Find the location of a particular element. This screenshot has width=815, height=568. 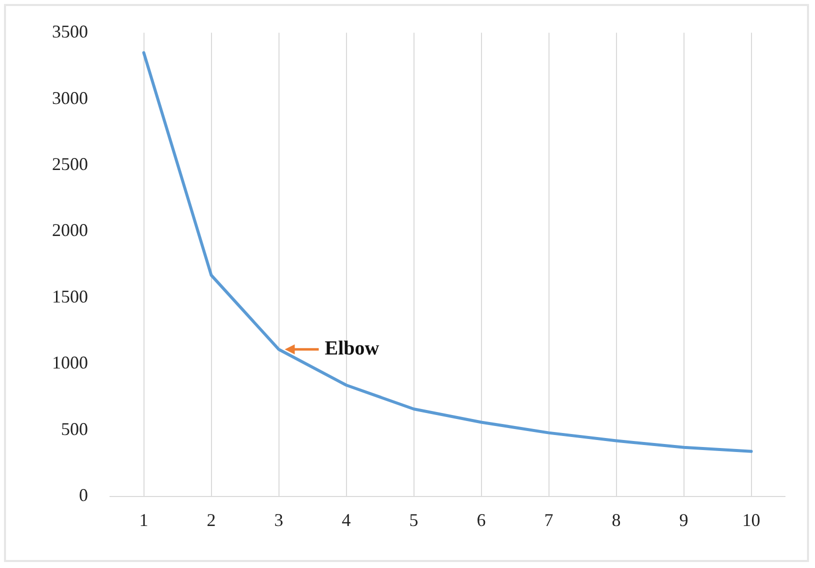

x-tick-label: 2 is located at coordinates (211, 520).